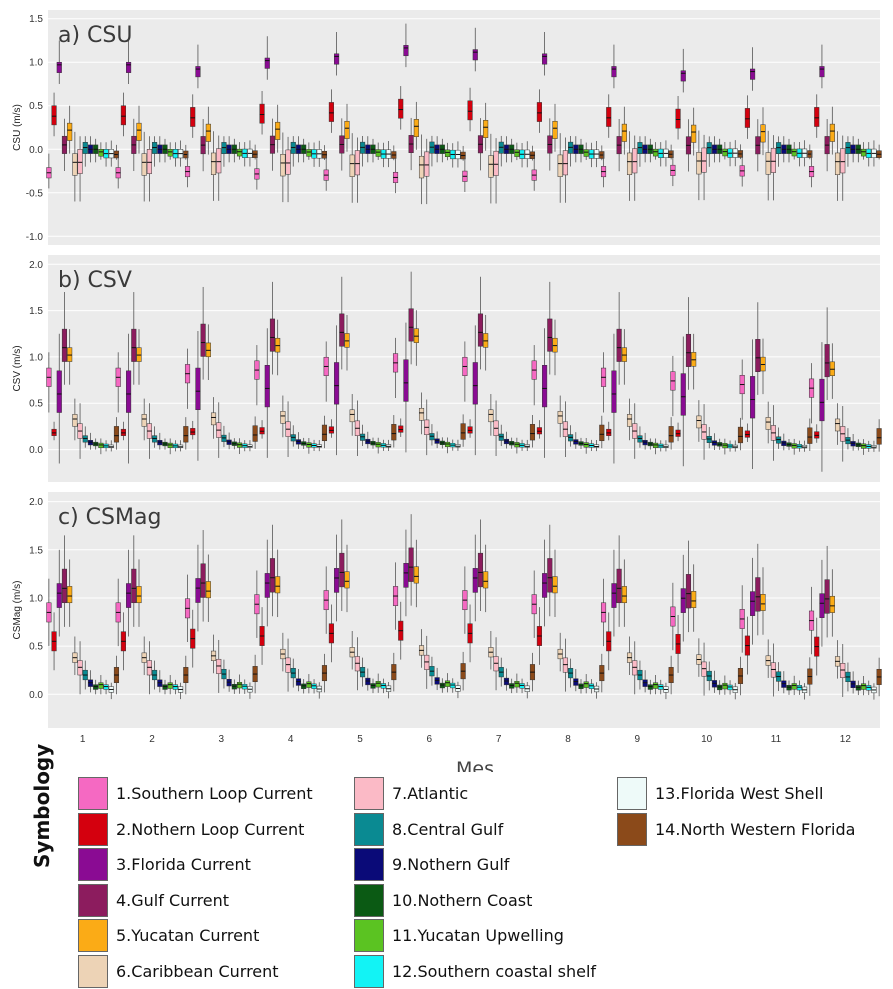 This screenshot has height=989, width=893. I want to click on legend-label: 1.Southern Loop Current, so click(214, 793).